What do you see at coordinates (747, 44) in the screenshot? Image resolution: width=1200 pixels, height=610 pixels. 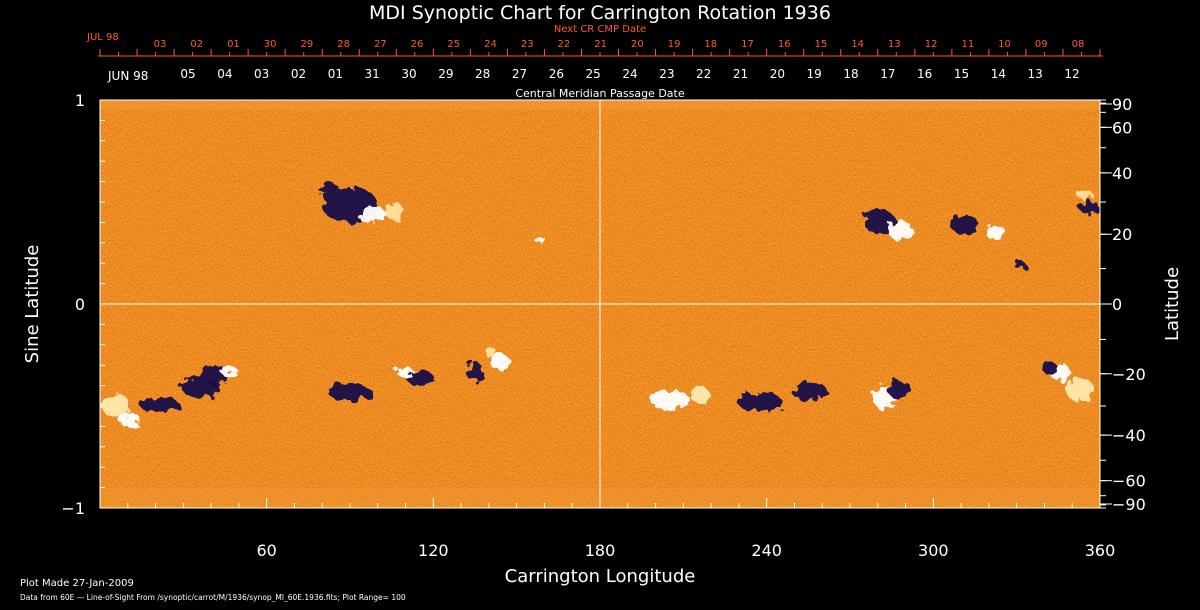 I see `top-outer-date: 17` at bounding box center [747, 44].